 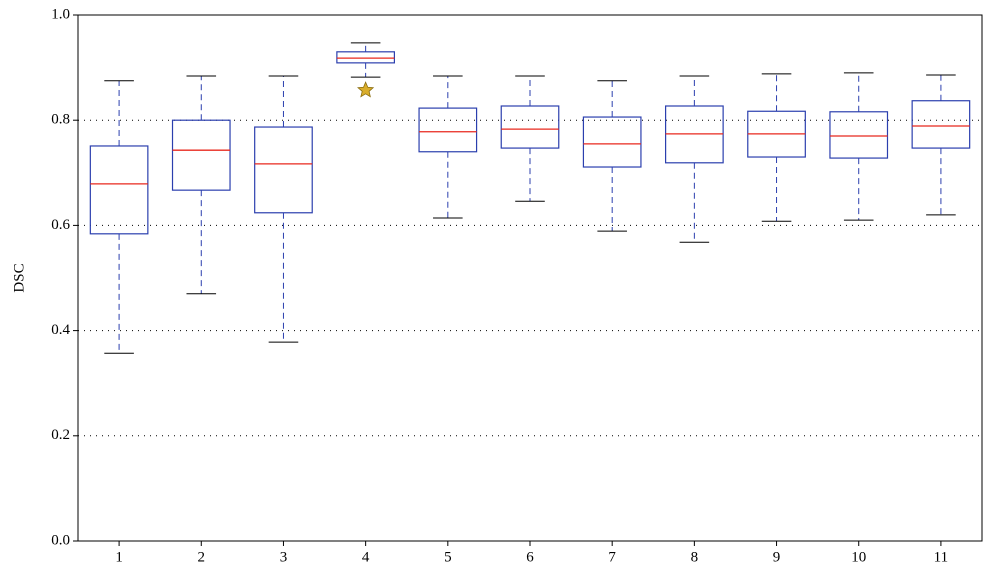 I want to click on y-tick-label: 0.0, so click(x=60, y=540).